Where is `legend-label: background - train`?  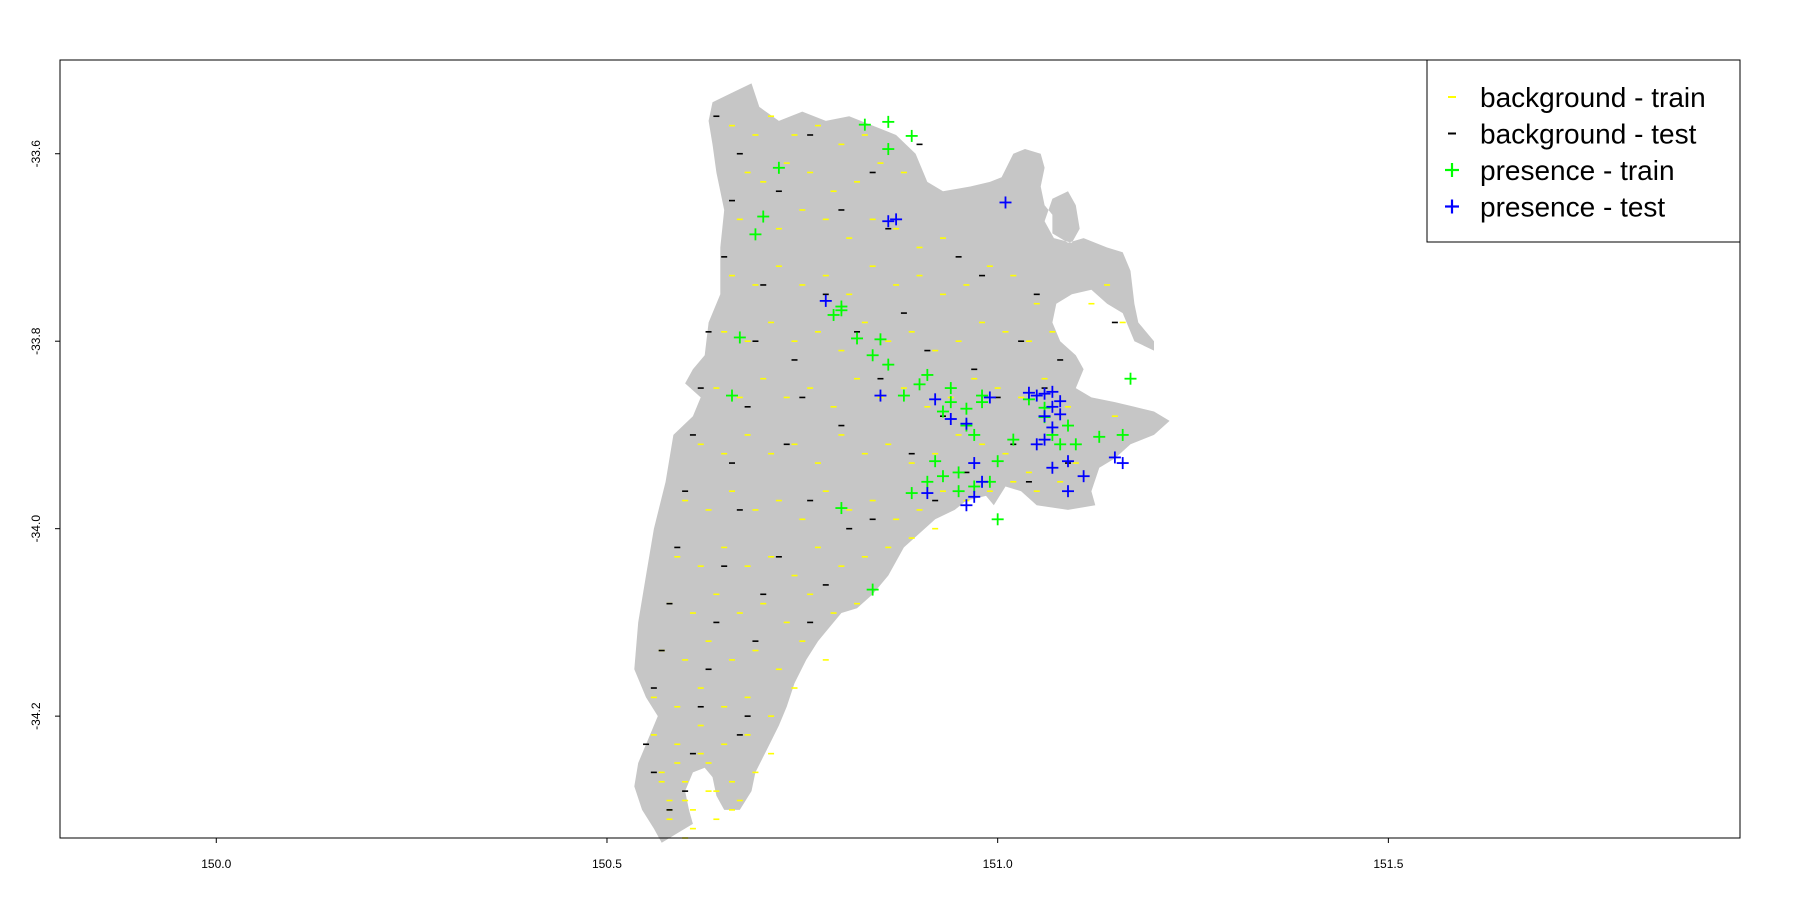
legend-label: background - train is located at coordinates (1593, 97).